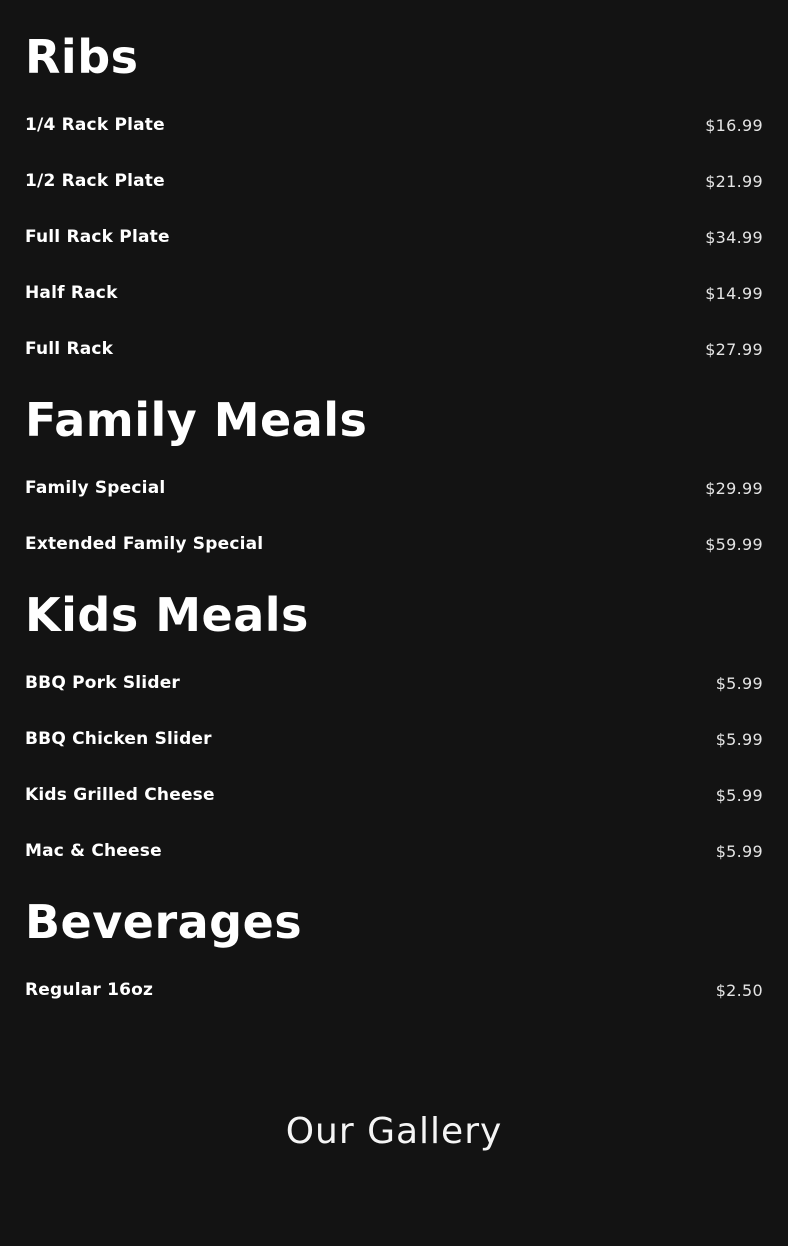 The height and width of the screenshot is (1246, 788). What do you see at coordinates (69, 349) in the screenshot?
I see `item-name: Full Rack` at bounding box center [69, 349].